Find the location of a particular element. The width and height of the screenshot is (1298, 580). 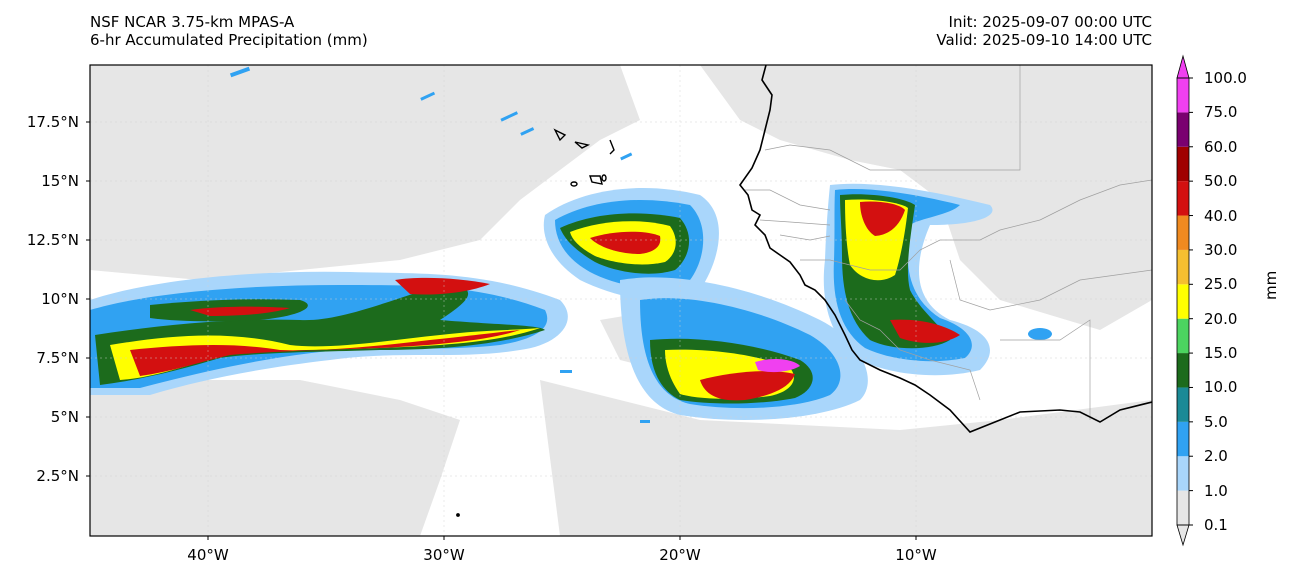

lat-label: 10°N is located at coordinates (60, 299).